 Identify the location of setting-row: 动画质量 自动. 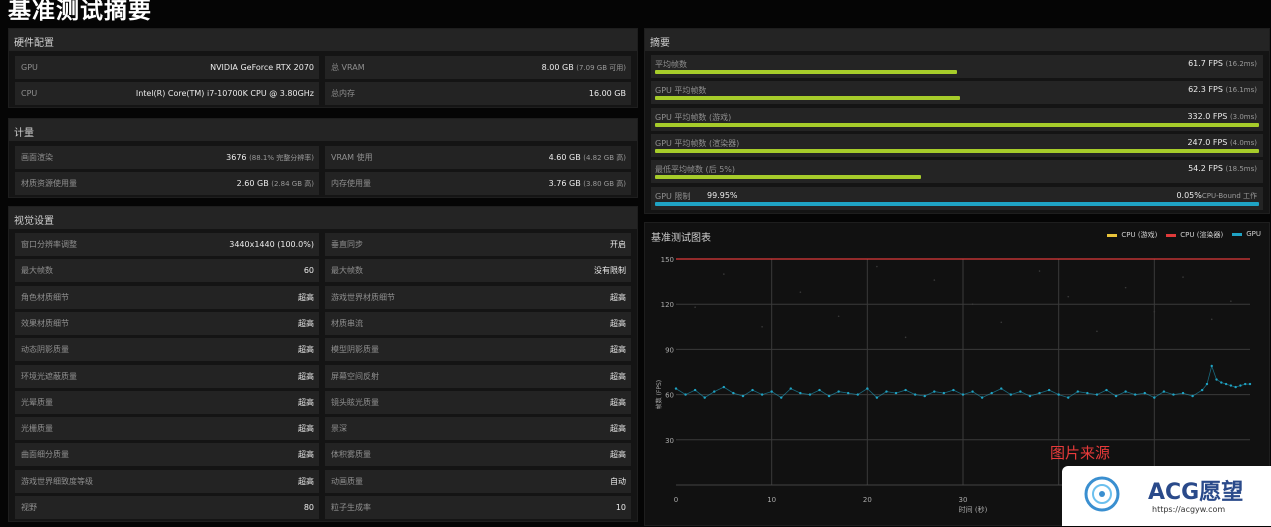
(478, 481).